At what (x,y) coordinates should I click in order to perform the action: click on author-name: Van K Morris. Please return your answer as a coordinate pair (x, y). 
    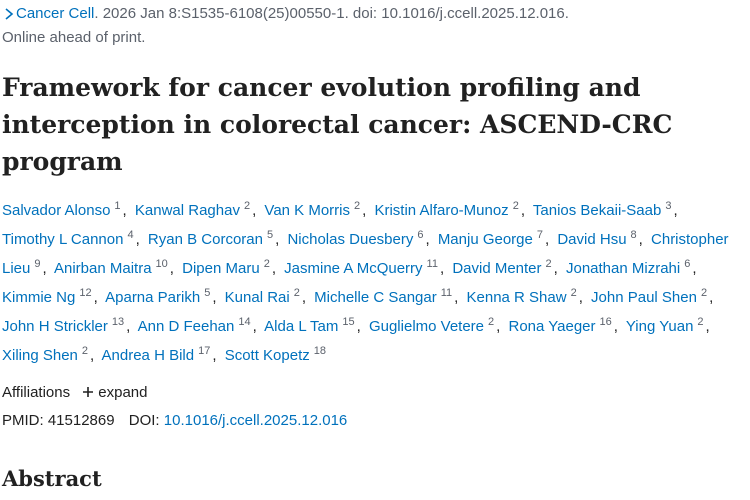
    Looking at the image, I should click on (307, 210).